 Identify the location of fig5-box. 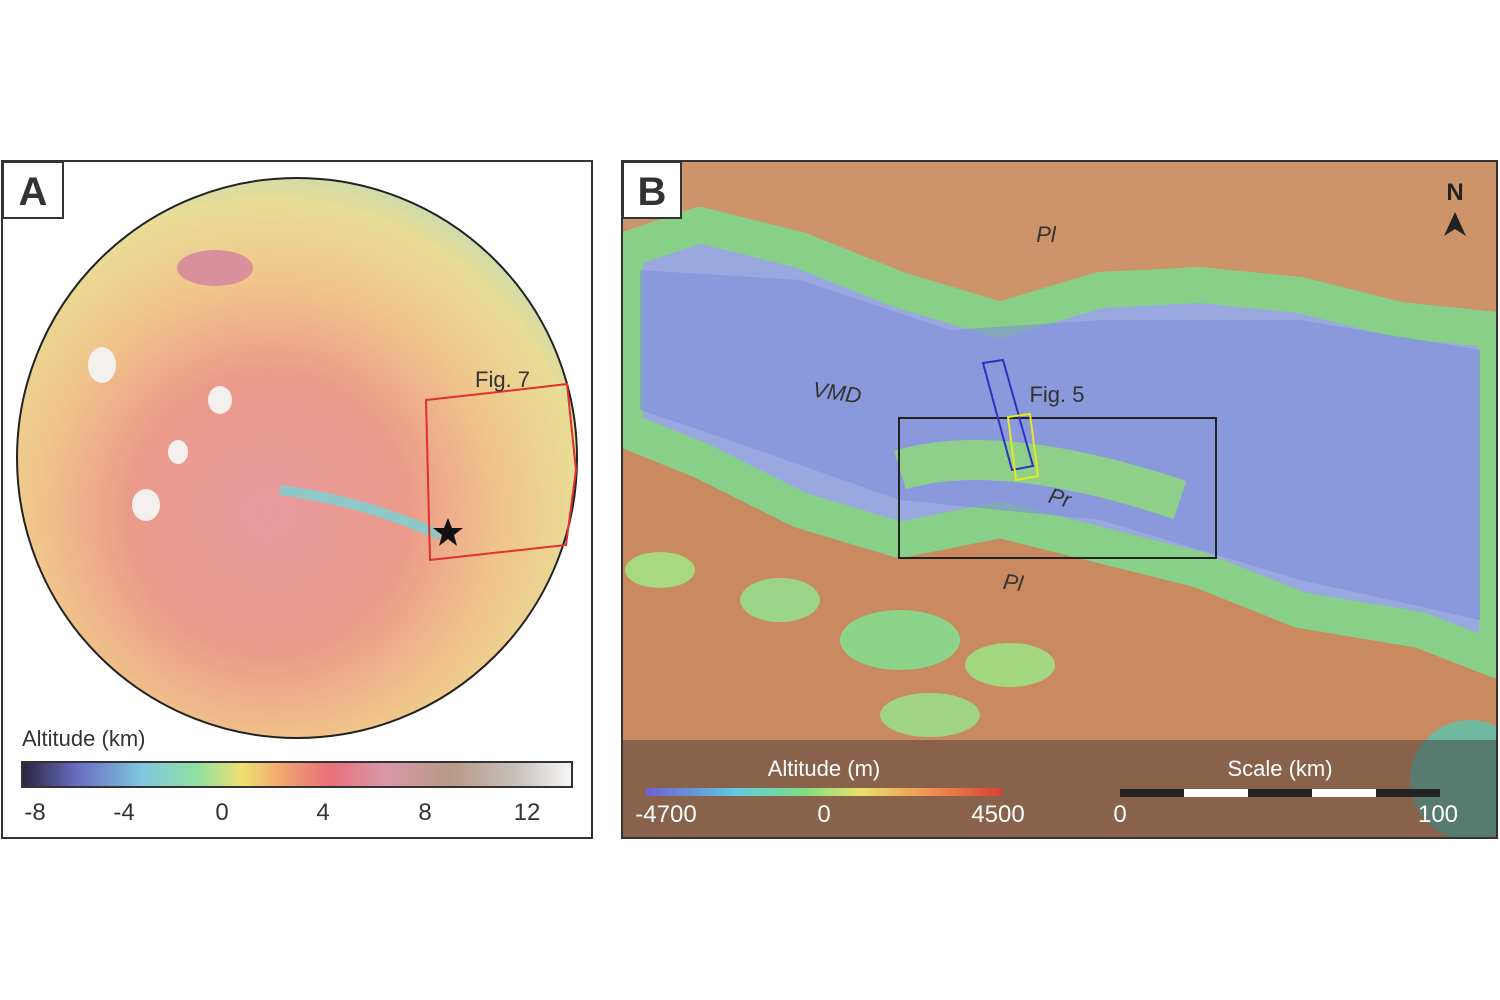
(1008, 415).